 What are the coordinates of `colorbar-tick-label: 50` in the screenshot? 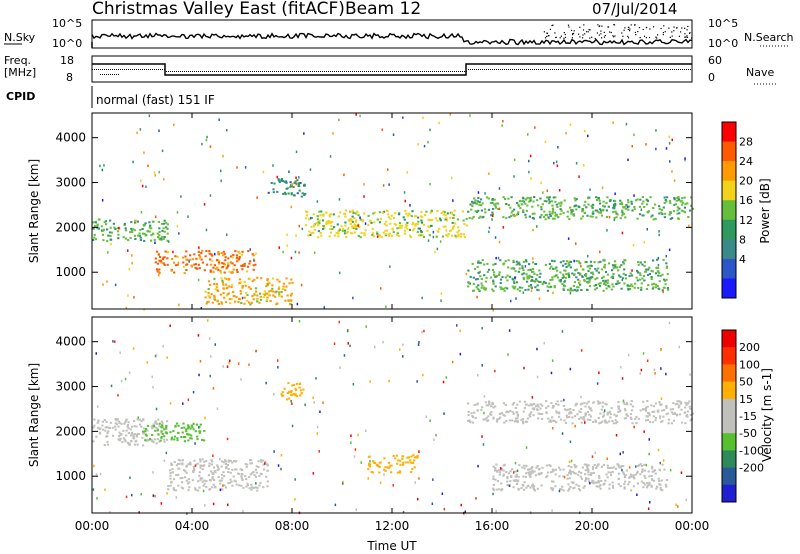 It's located at (746, 382).